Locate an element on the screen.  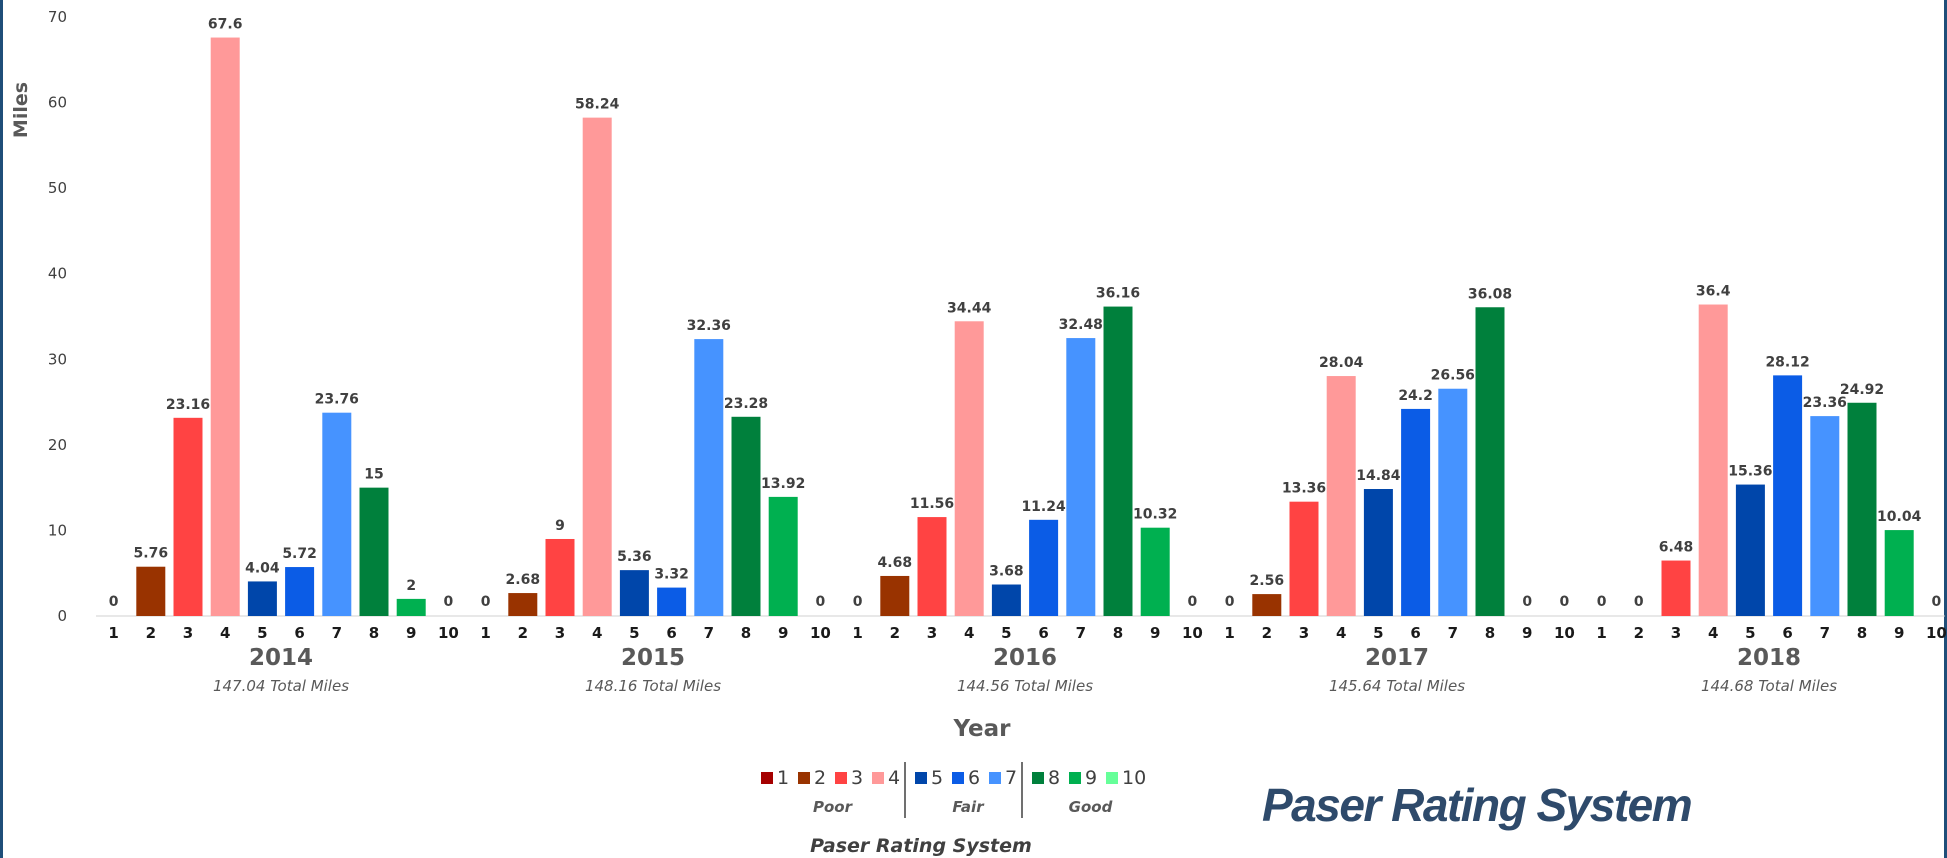
data-label: 9 is located at coordinates (560, 526).